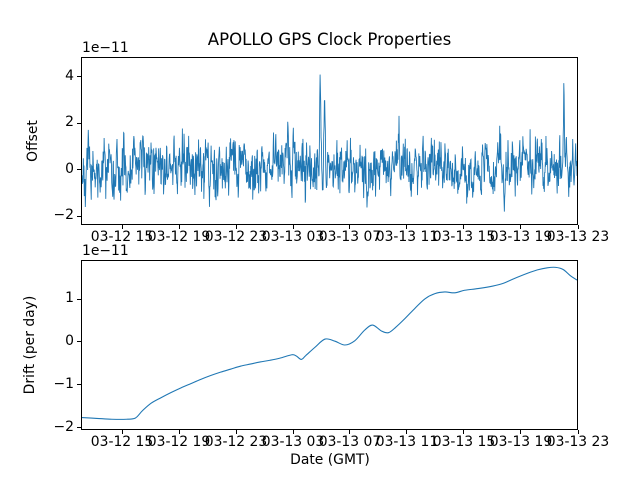 The width and height of the screenshot is (640, 480). What do you see at coordinates (105, 48) in the screenshot?
I see `offset-scale-text-top: 1e−11` at bounding box center [105, 48].